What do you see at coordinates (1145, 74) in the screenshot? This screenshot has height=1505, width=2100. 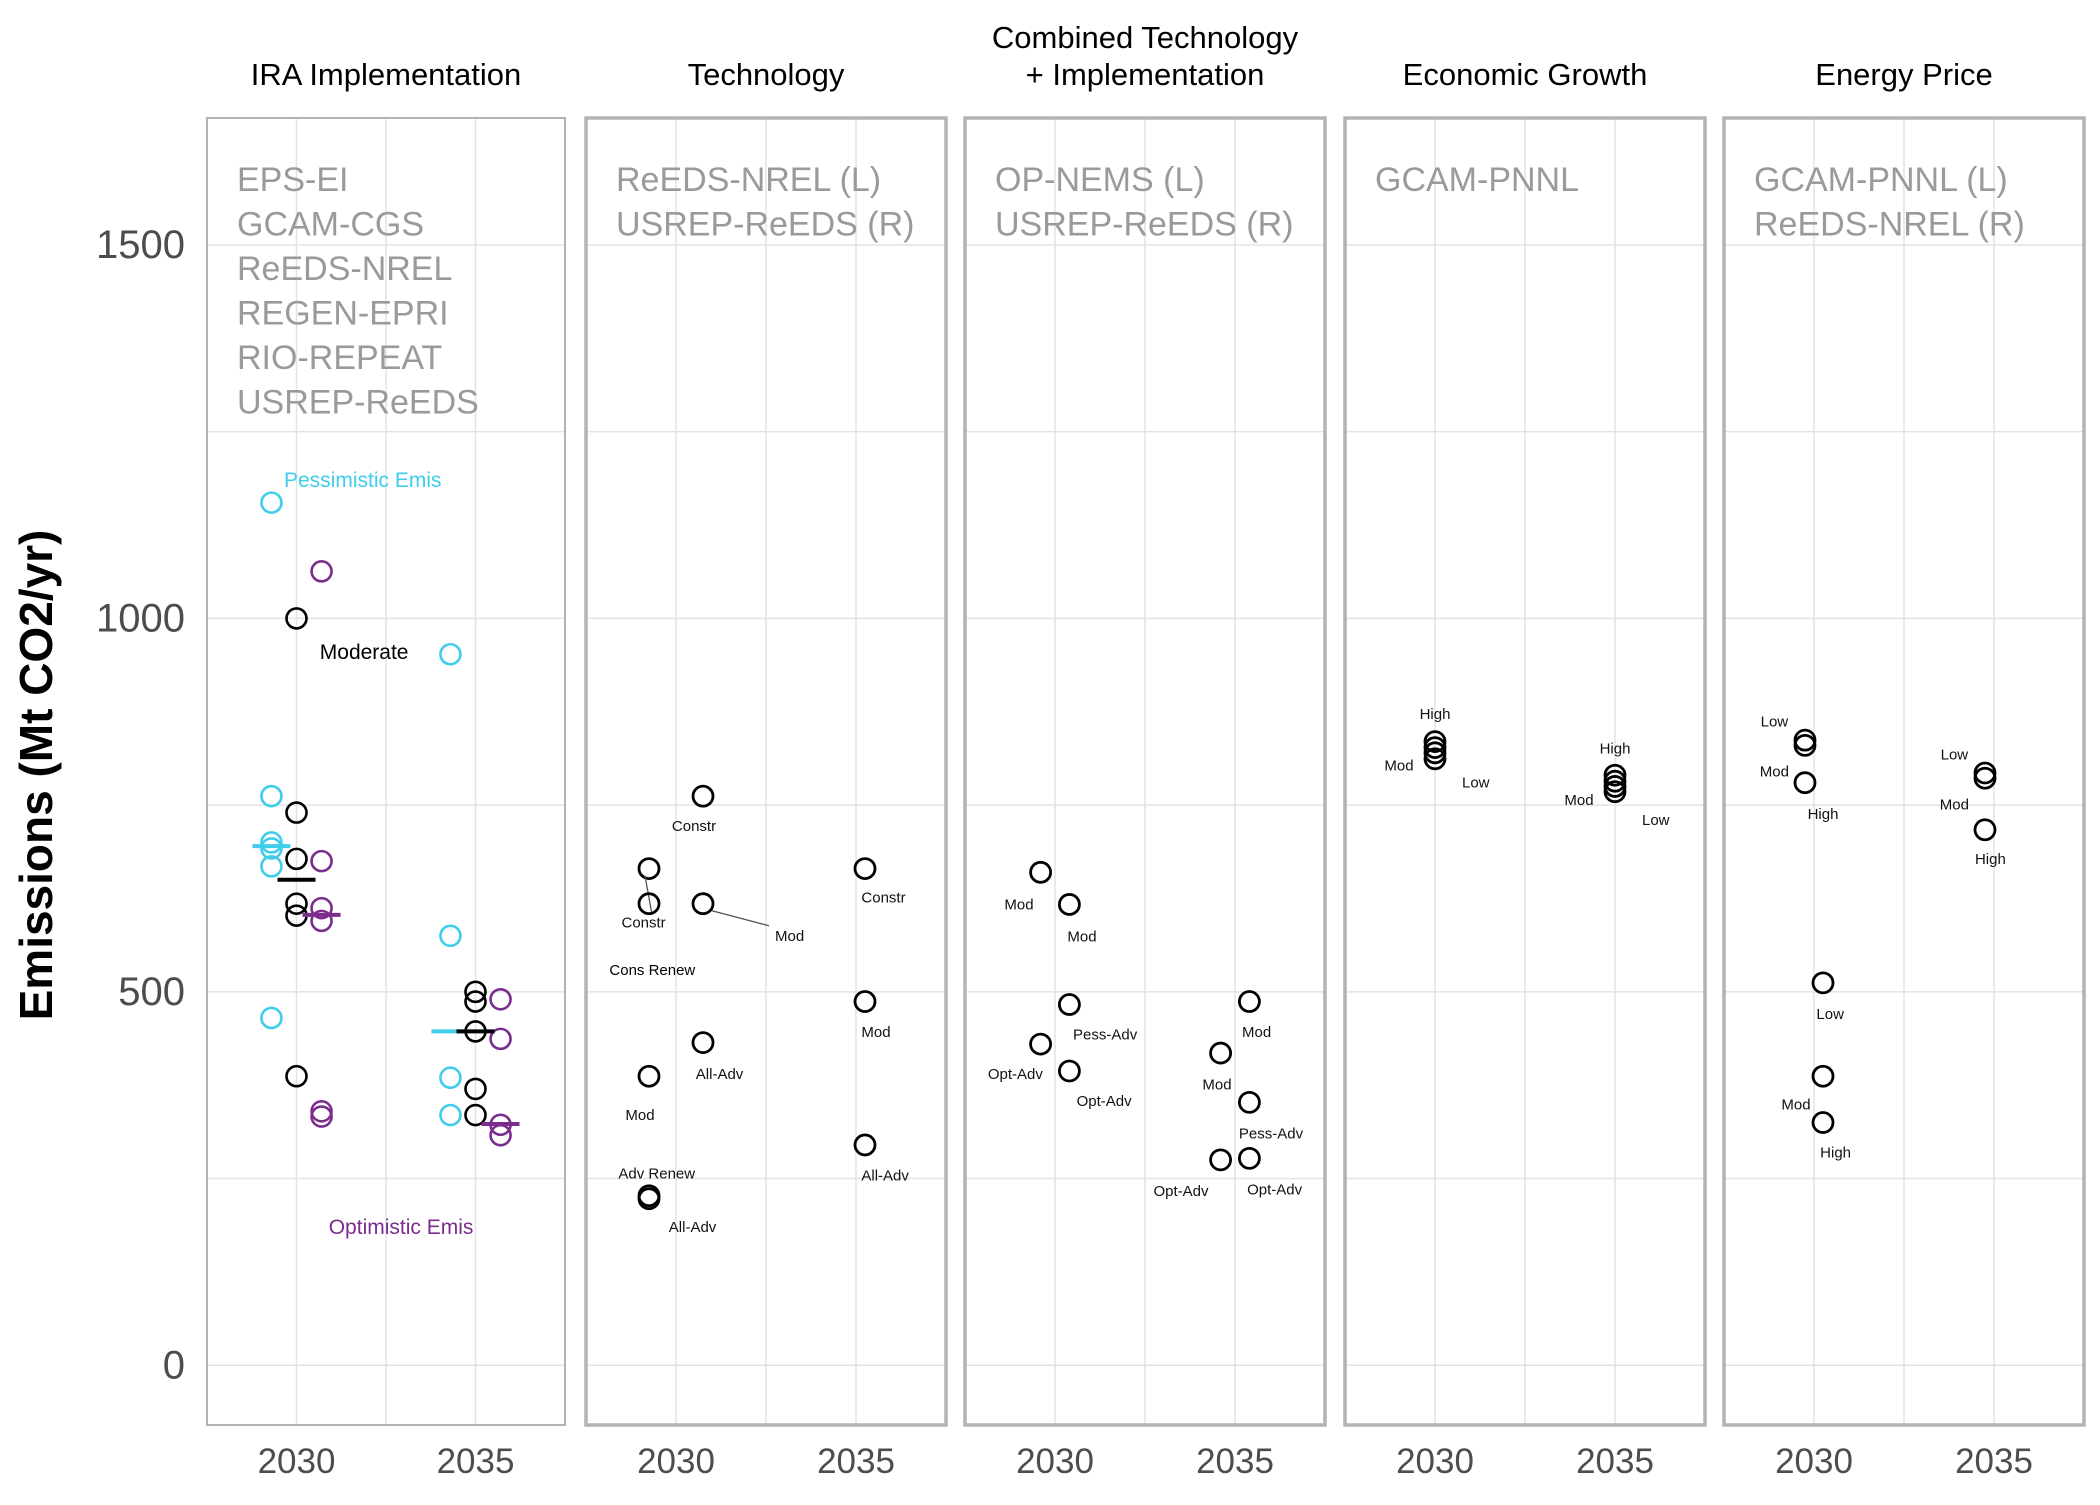 I see `facet-title: + Implementation` at bounding box center [1145, 74].